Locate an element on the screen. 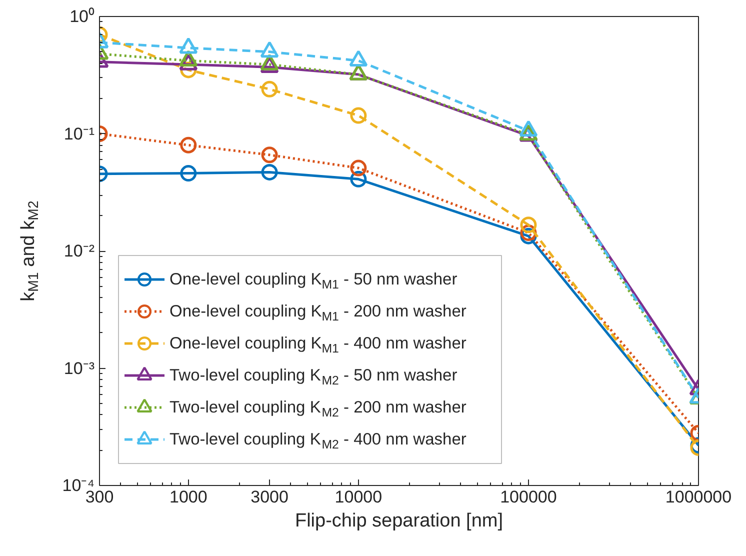  y-tick-label: 10⁻¹ is located at coordinates (79, 134).